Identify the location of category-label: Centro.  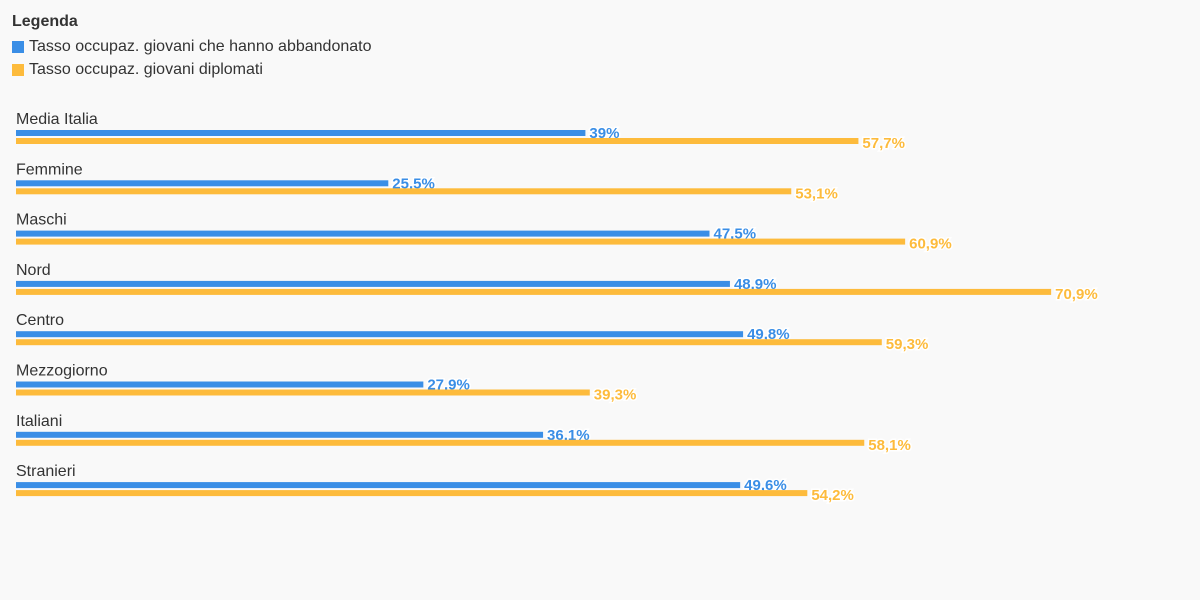
(40, 320).